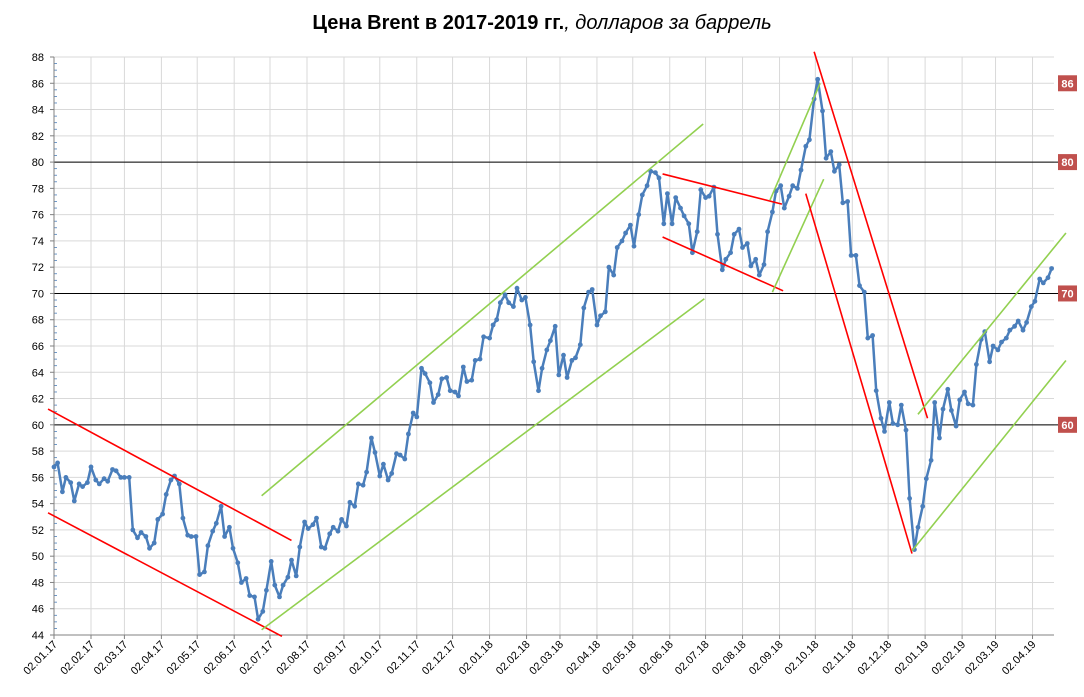 Image resolution: width=1084 pixels, height=697 pixels. I want to click on y-tick-label: 88, so click(38, 58).